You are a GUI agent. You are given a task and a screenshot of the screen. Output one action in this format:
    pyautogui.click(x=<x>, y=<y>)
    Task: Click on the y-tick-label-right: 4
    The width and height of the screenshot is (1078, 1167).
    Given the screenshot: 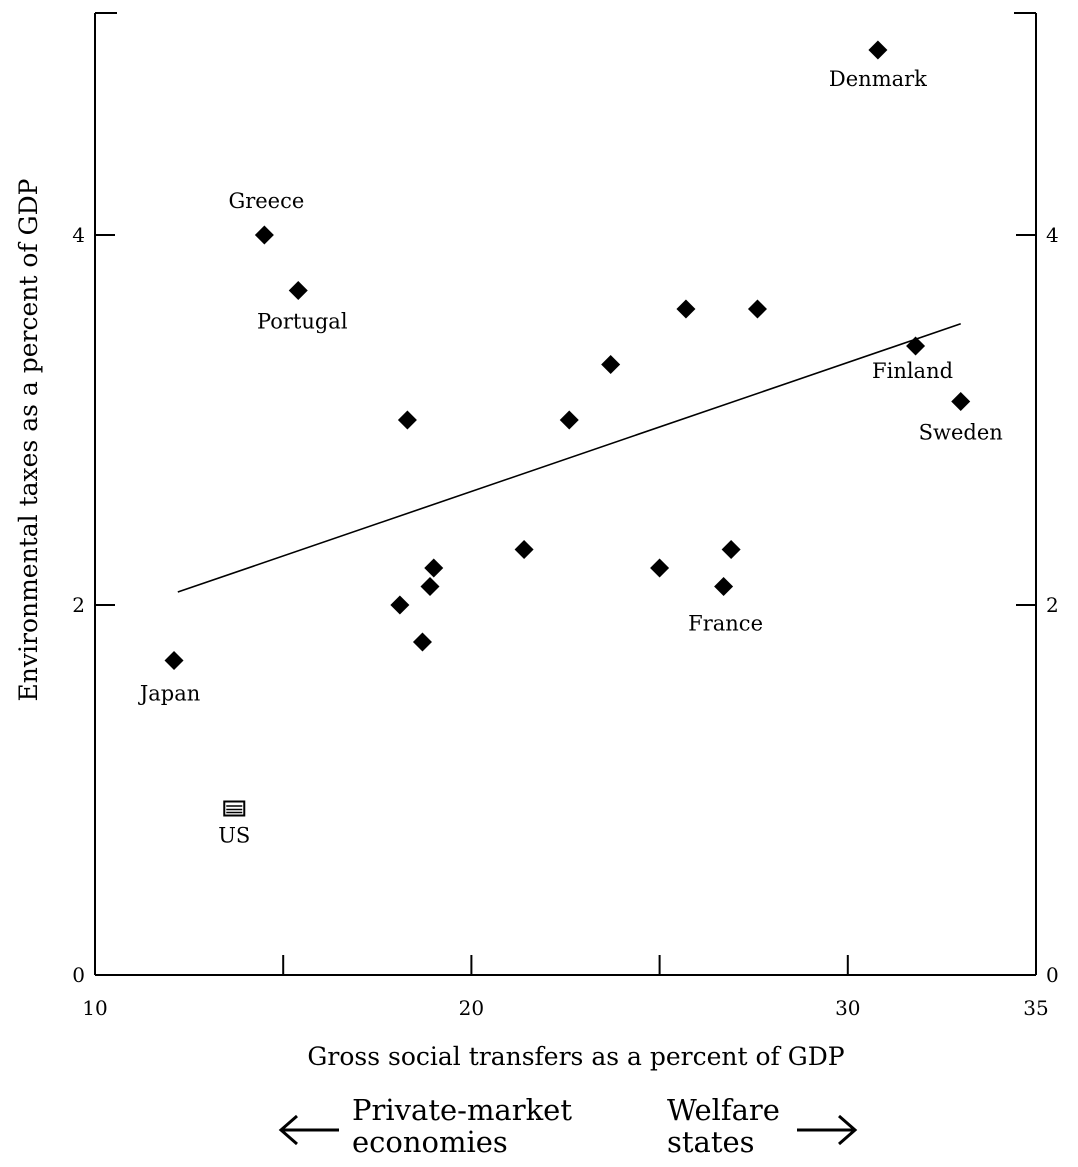 What is the action you would take?
    pyautogui.click(x=1052, y=235)
    